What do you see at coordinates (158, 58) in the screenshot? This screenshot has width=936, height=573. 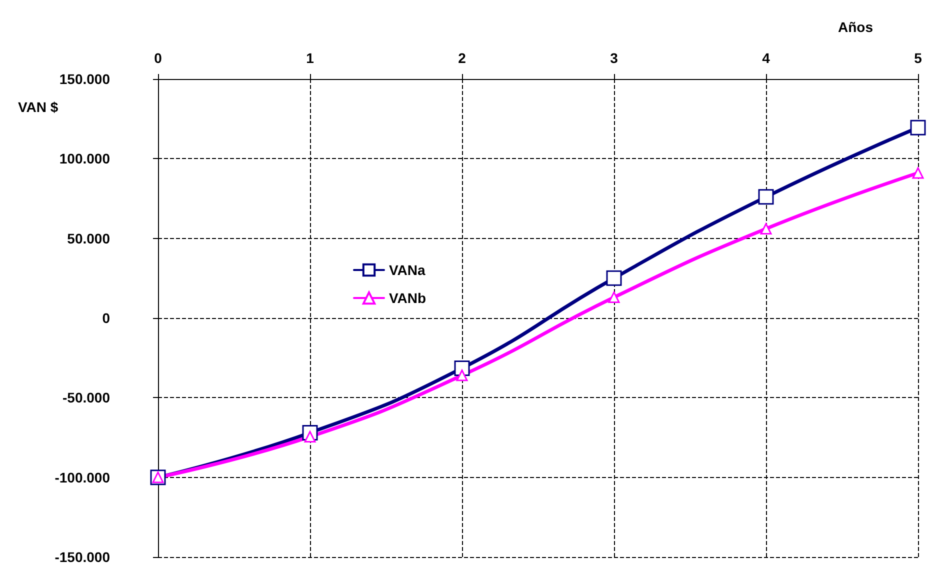 I see `x-tick-label: 0` at bounding box center [158, 58].